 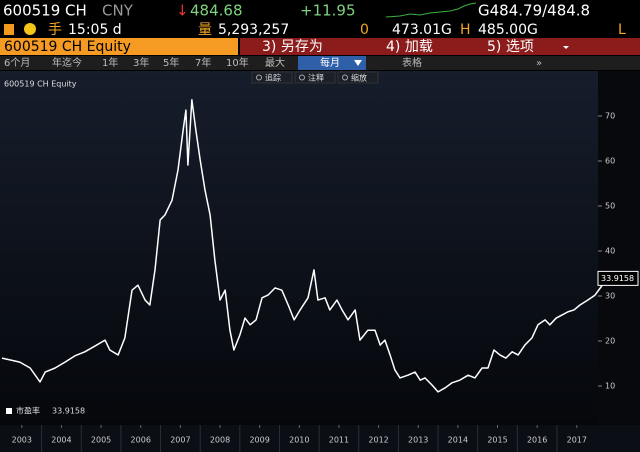 What do you see at coordinates (141, 440) in the screenshot?
I see `x-tick-label: 2006` at bounding box center [141, 440].